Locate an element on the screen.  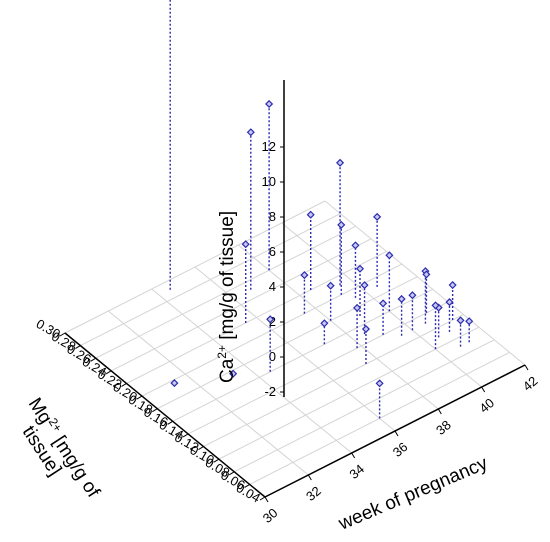
x-tick-label: 36 is located at coordinates (400, 449).